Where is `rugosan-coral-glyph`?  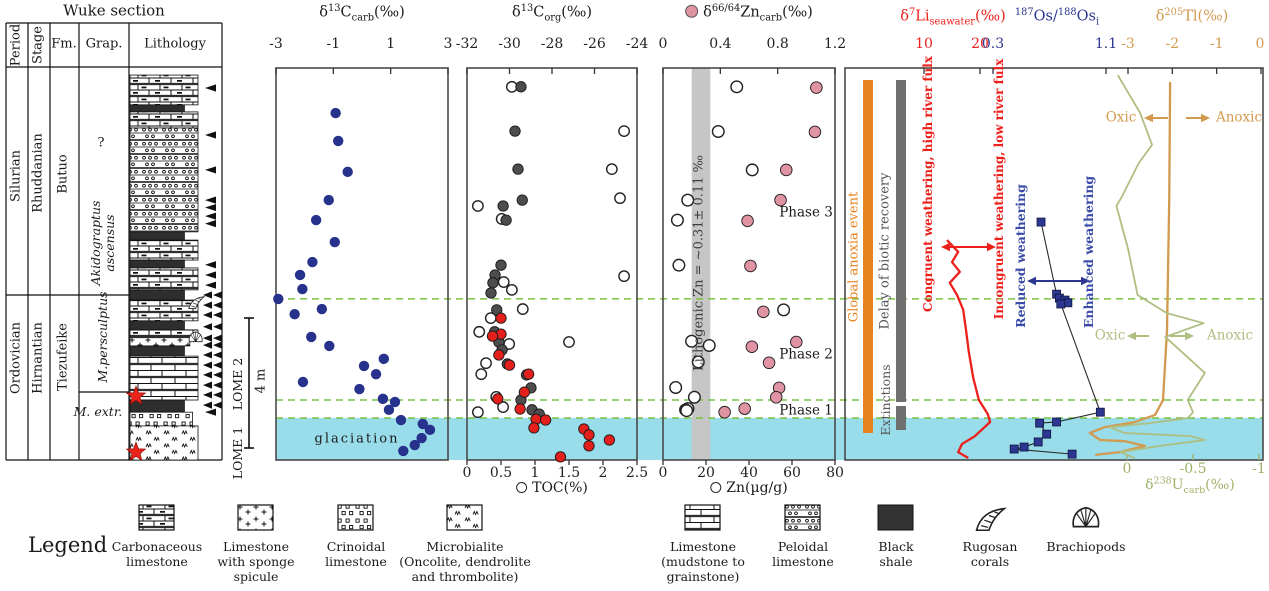
rugosan-coral-glyph is located at coordinates (197, 302).